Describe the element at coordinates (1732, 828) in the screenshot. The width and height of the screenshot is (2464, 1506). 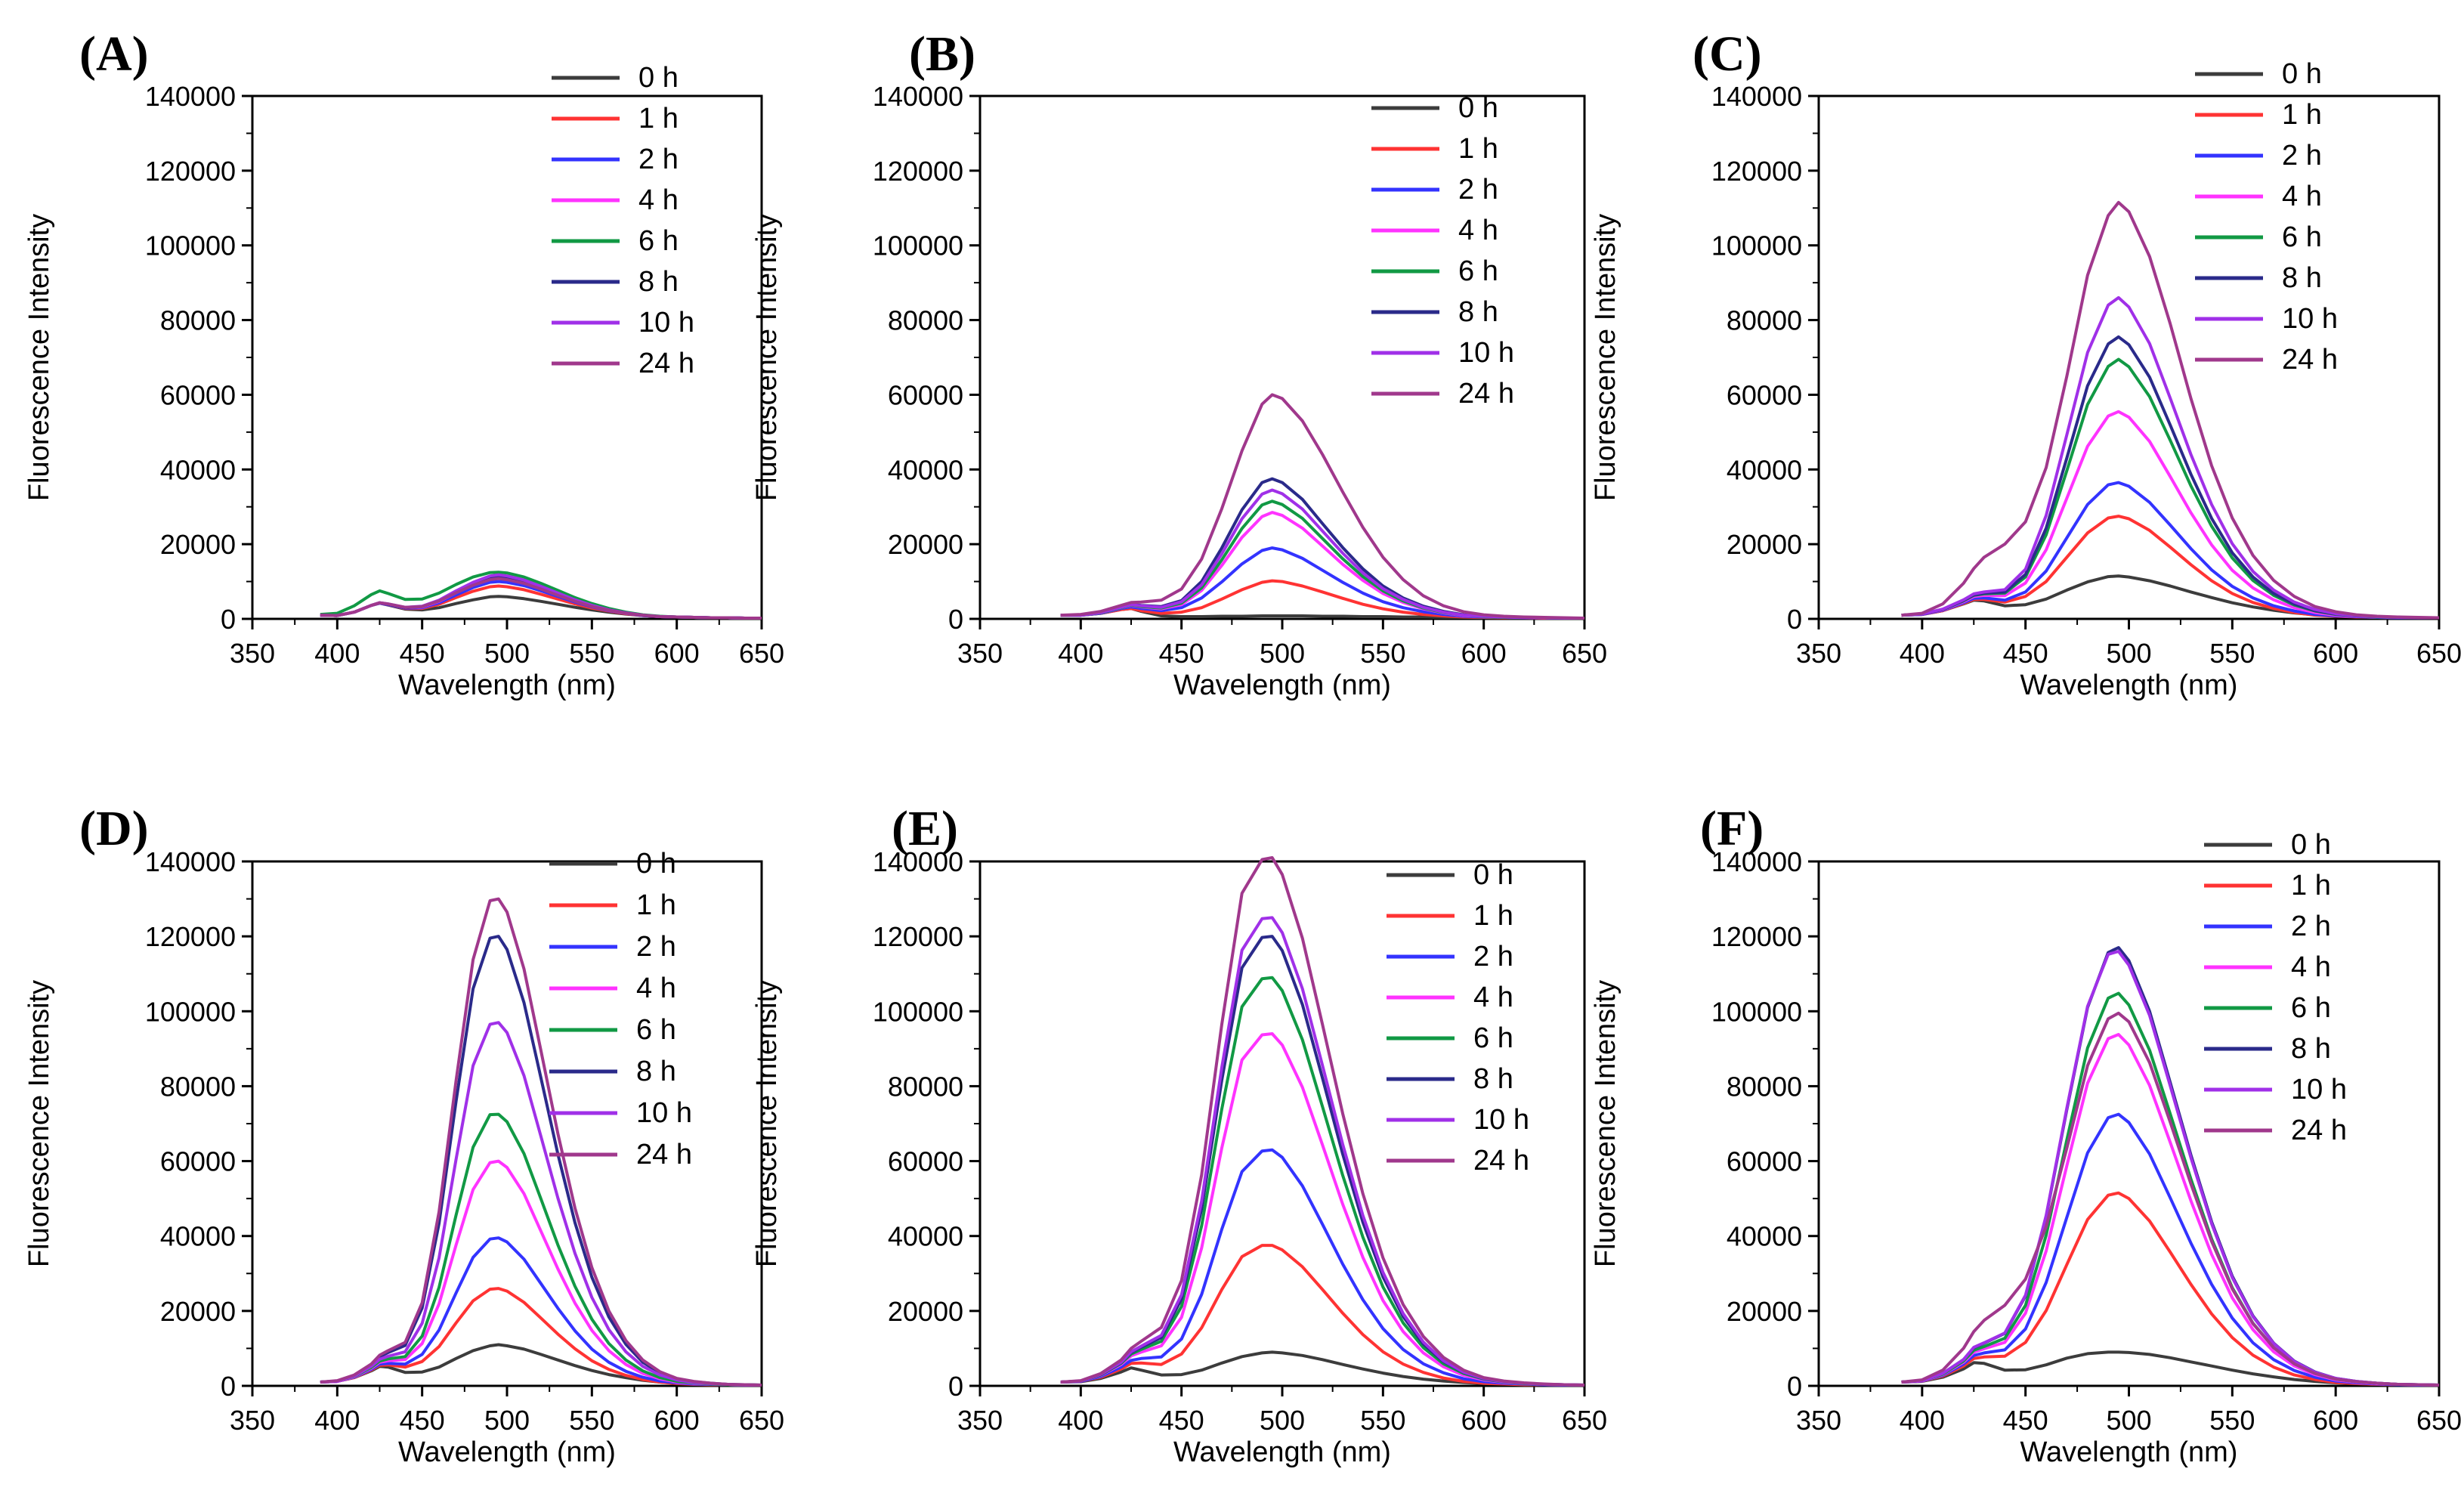
I see `panel-label: (F)` at that location.